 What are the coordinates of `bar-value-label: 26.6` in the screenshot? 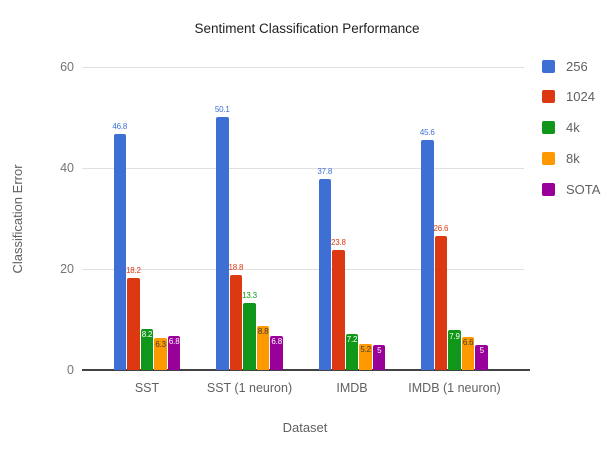 It's located at (441, 228).